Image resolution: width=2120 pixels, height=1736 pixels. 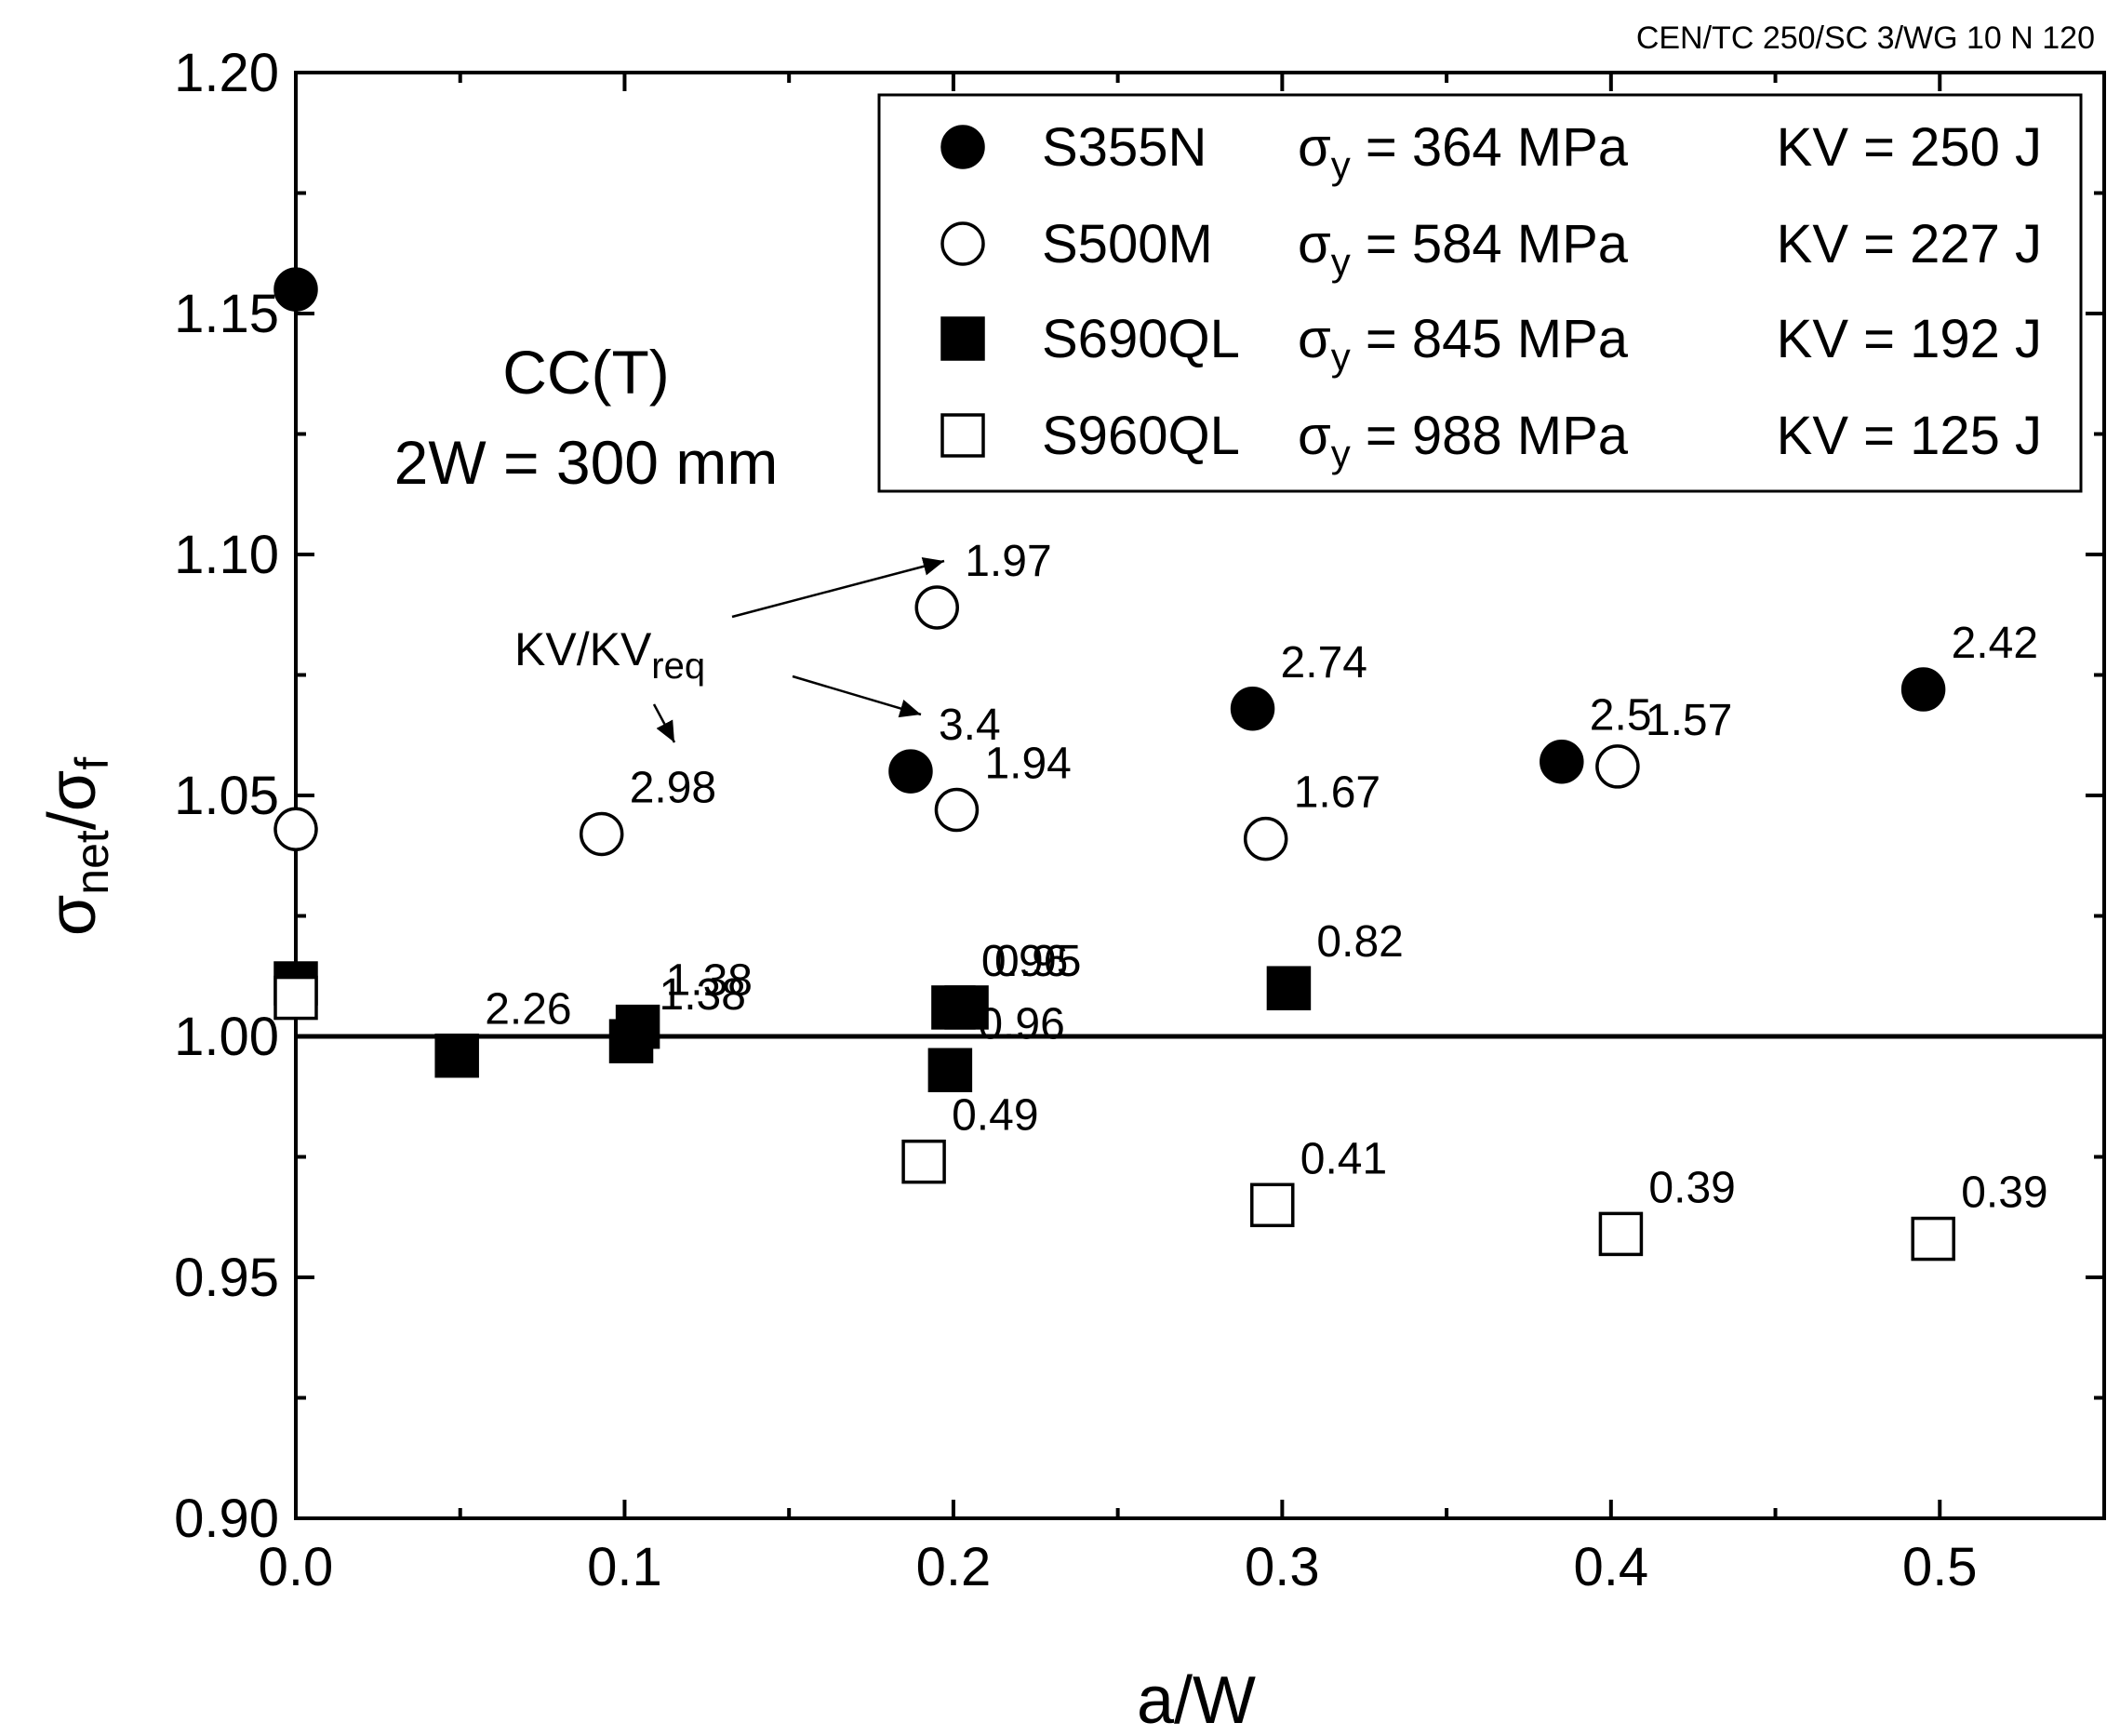 I want to click on data-label-s690ql: 0.82, so click(x=1359, y=942).